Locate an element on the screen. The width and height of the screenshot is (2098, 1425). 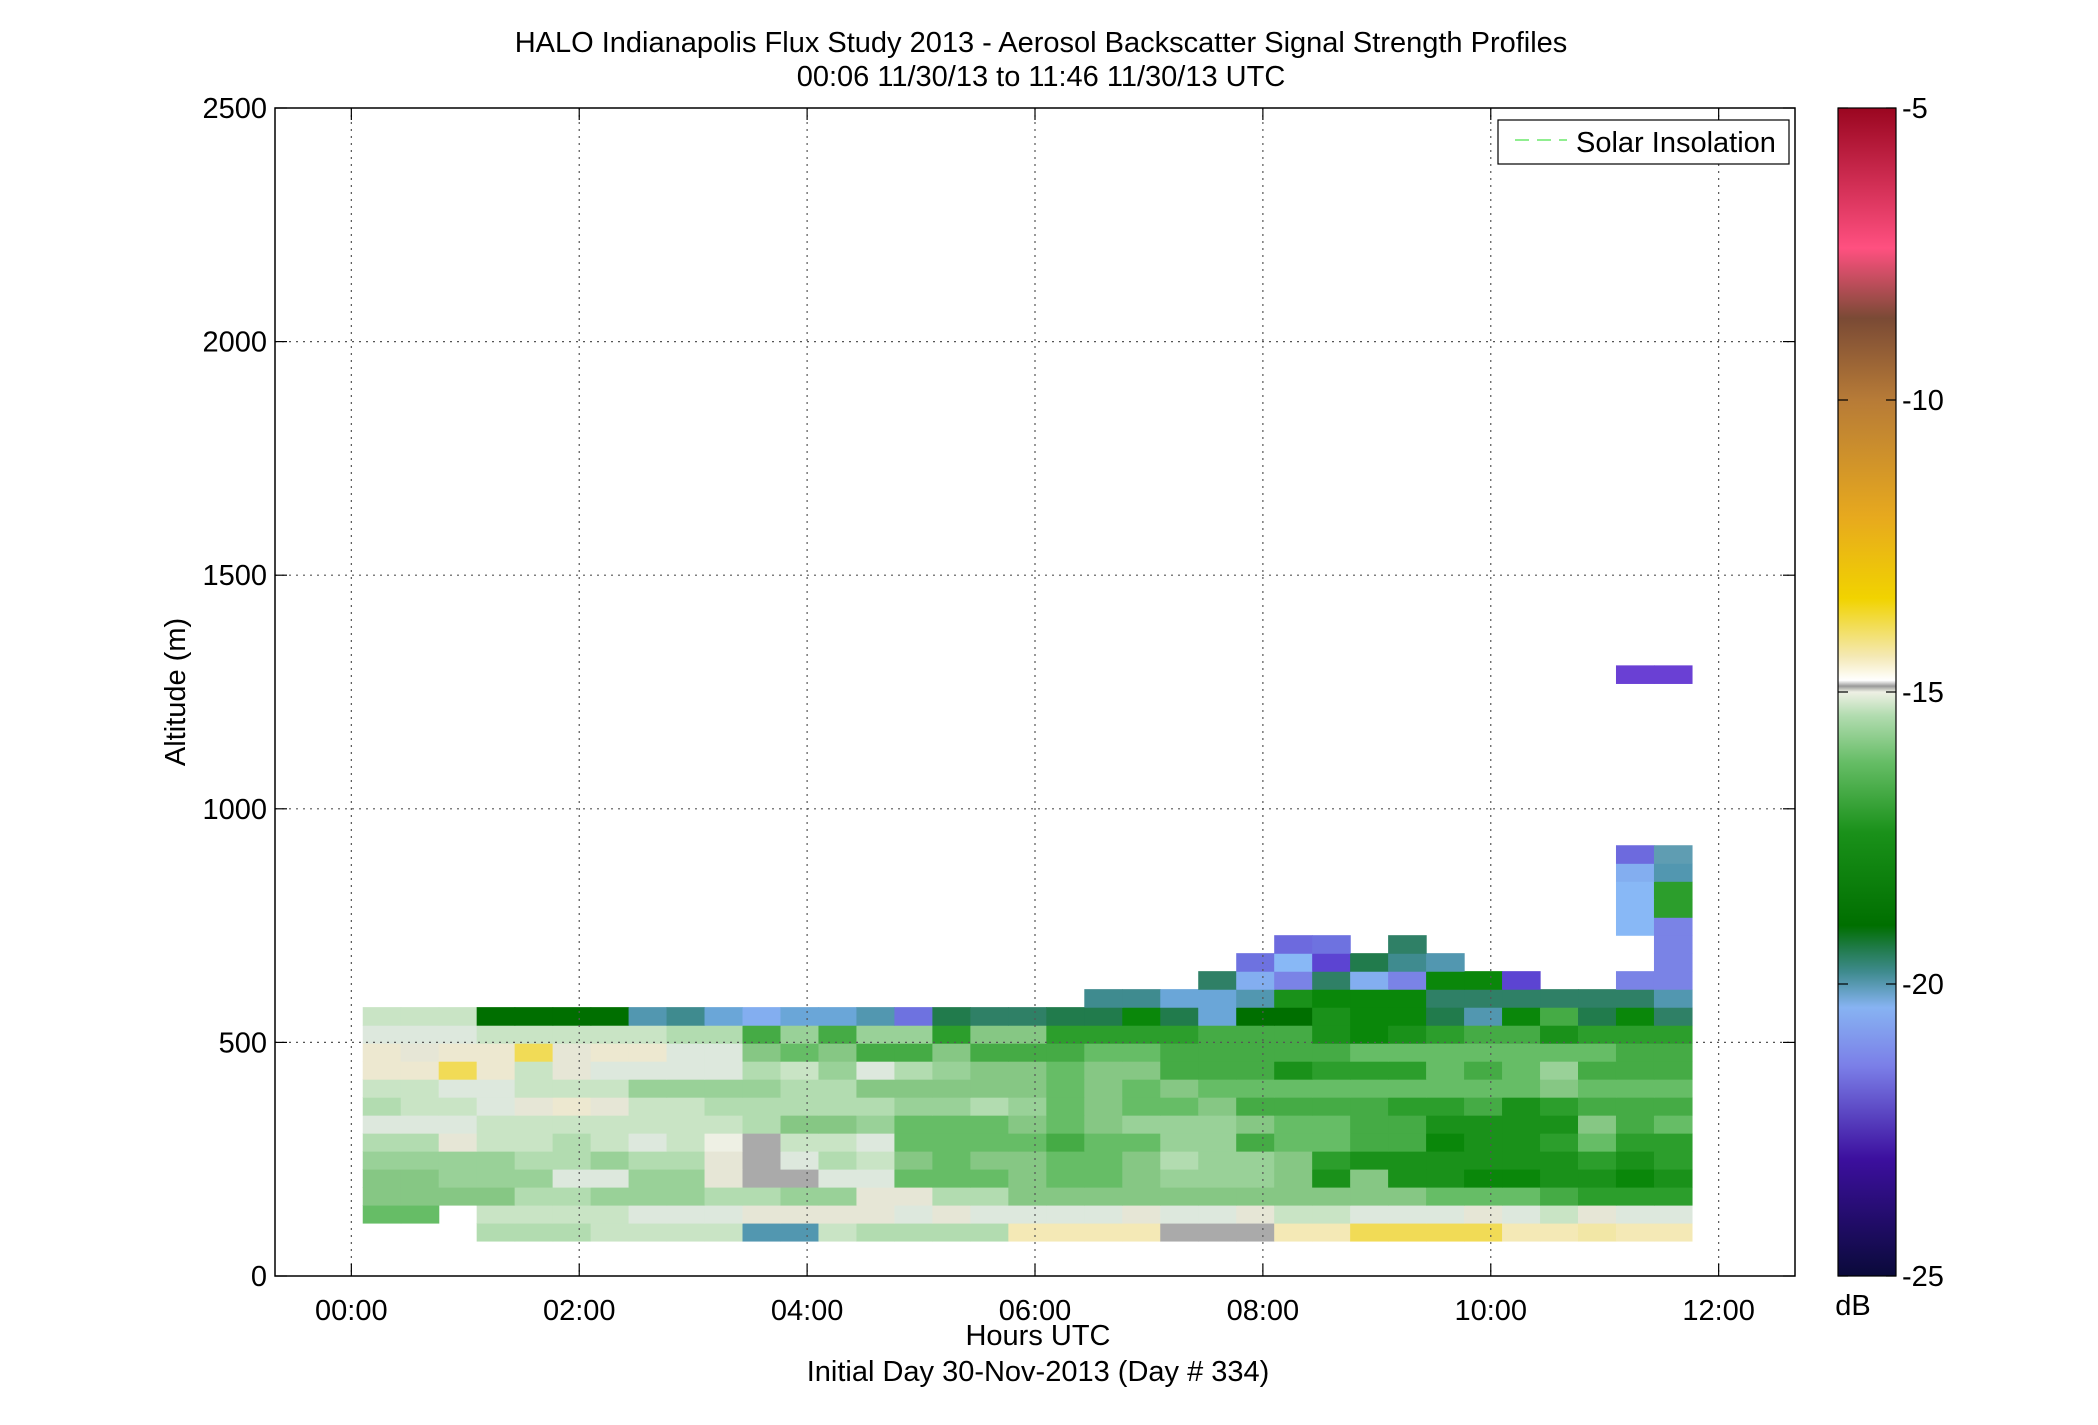
colorbar-tick-label: -15 is located at coordinates (1923, 693).